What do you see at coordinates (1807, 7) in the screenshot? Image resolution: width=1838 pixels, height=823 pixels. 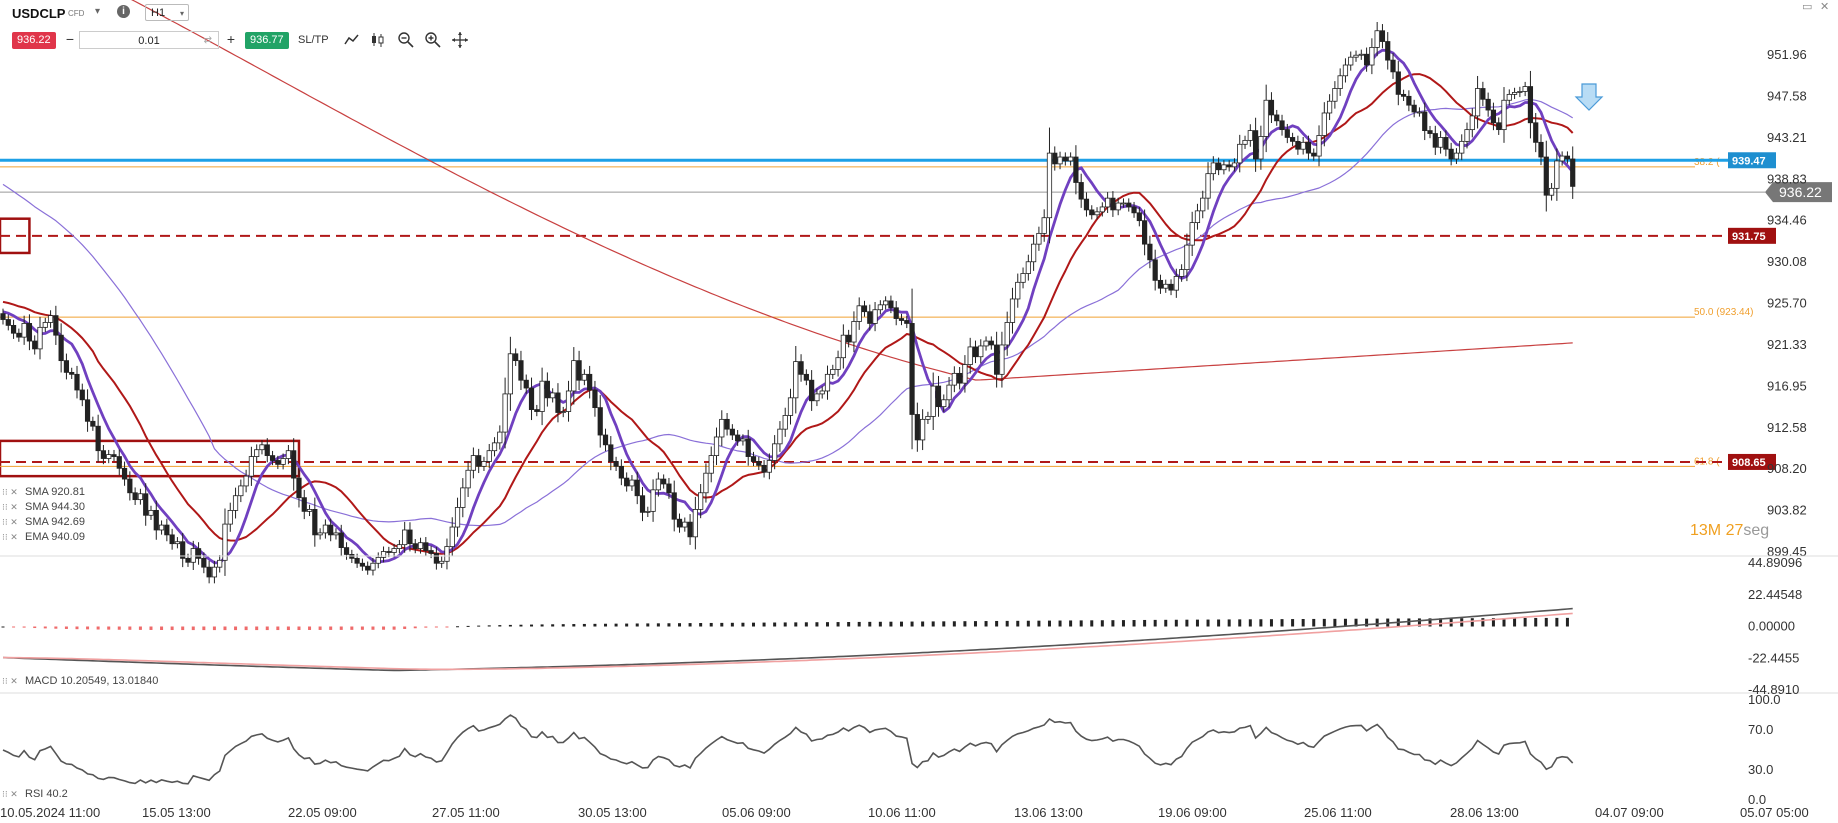 I see `minimize-icon: ▭` at bounding box center [1807, 7].